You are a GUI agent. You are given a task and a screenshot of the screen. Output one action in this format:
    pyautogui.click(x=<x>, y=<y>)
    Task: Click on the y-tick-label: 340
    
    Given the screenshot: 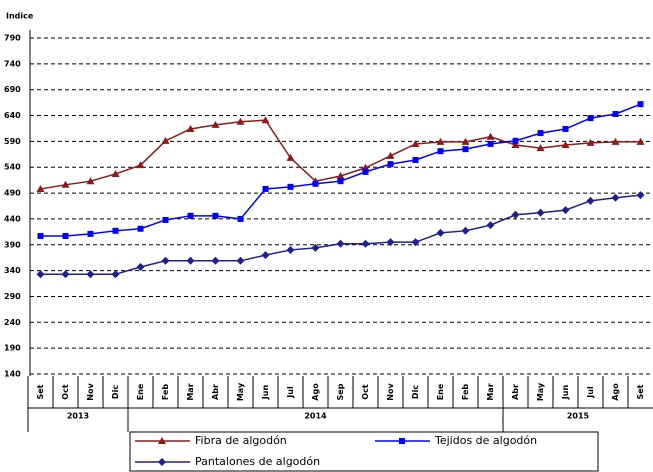 What is the action you would take?
    pyautogui.click(x=12, y=270)
    